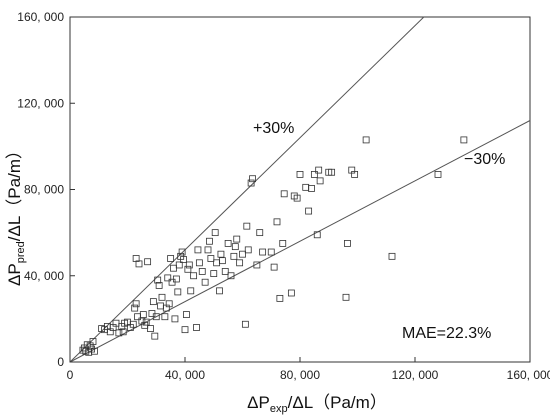 Image resolution: width=550 pixels, height=416 pixels. Describe the element at coordinates (528, 375) in the screenshot. I see `x-tick-label: 160, 000` at that location.